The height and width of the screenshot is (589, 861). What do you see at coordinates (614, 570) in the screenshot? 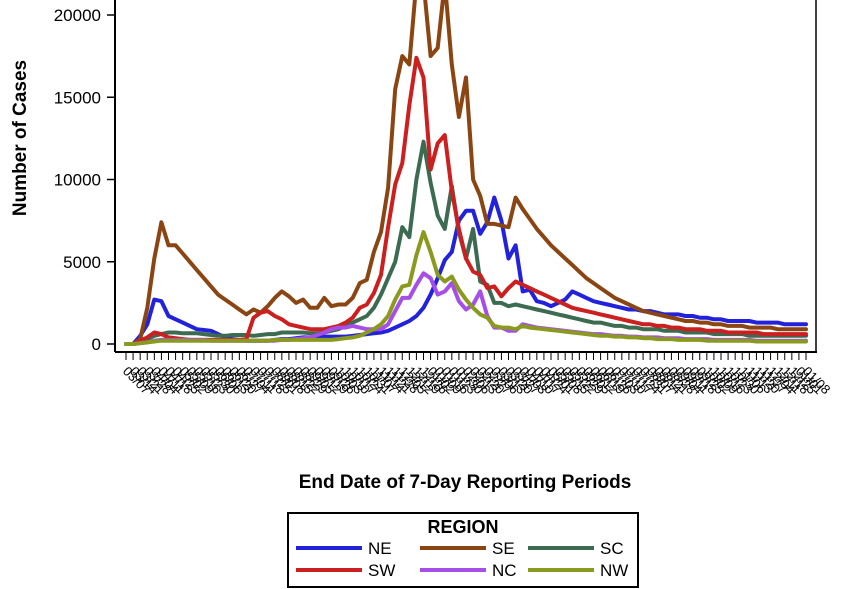
I see `legend-label-nw: NW` at bounding box center [614, 570].